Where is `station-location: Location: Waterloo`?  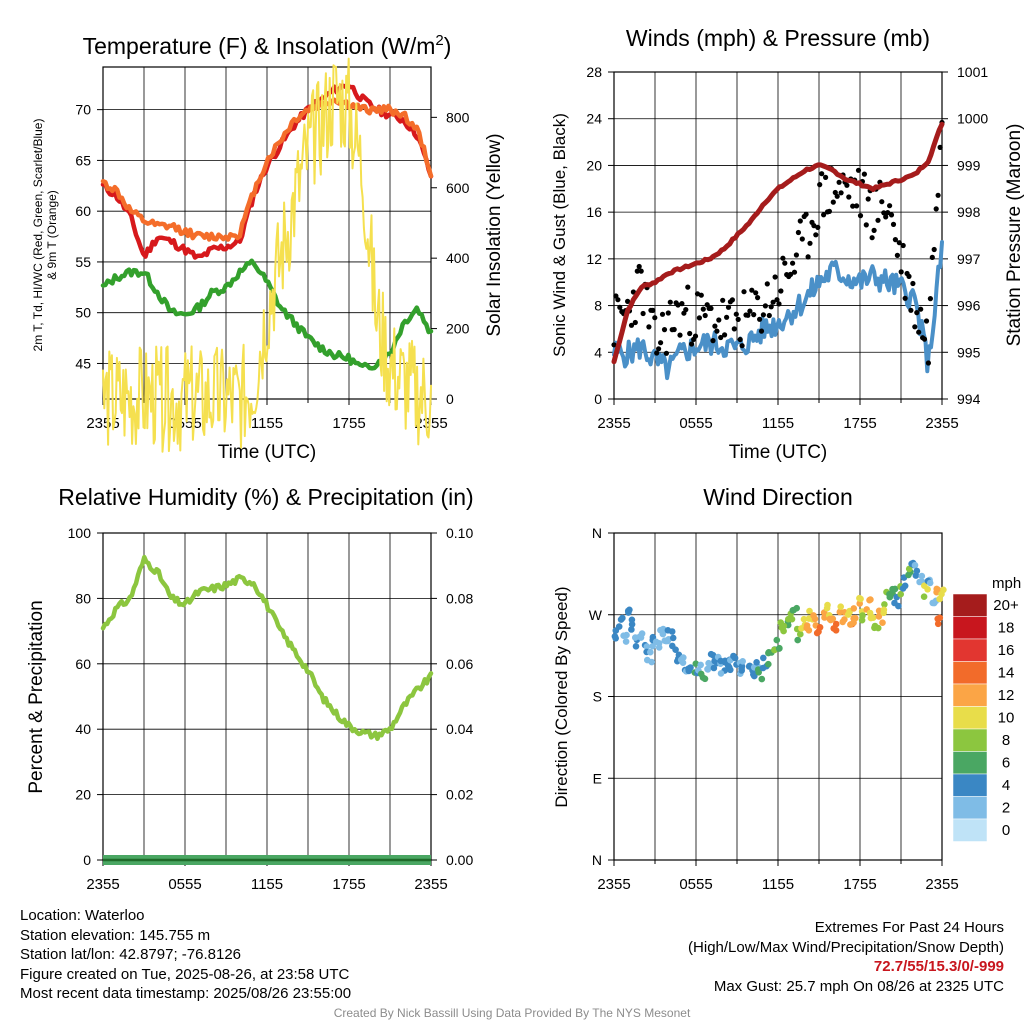
station-location: Location: Waterloo is located at coordinates (82, 915).